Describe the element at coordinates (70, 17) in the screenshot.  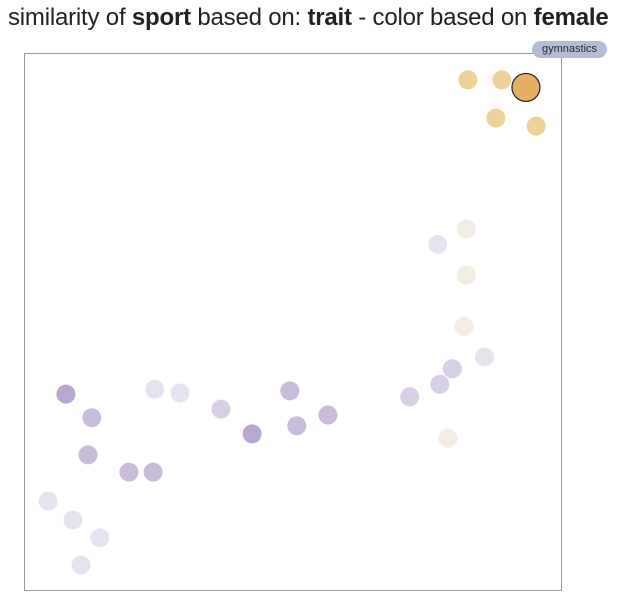
I see `title-part: similarity of` at that location.